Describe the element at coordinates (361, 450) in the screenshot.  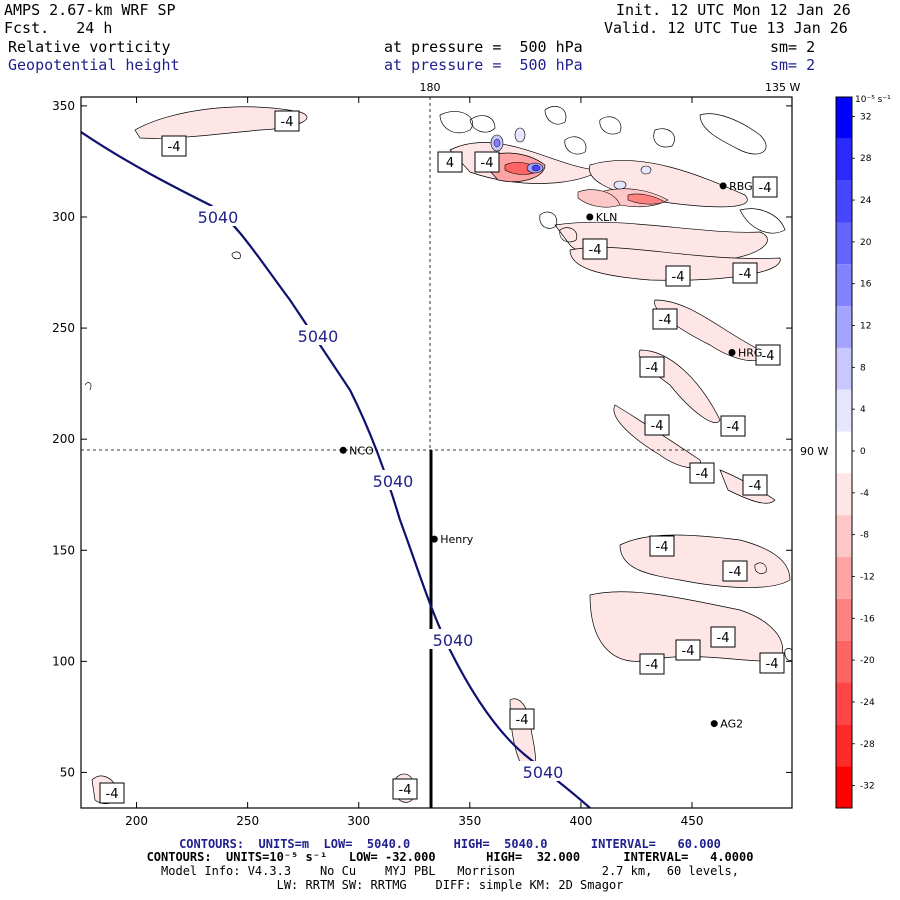
I see `station-label: NCO` at that location.